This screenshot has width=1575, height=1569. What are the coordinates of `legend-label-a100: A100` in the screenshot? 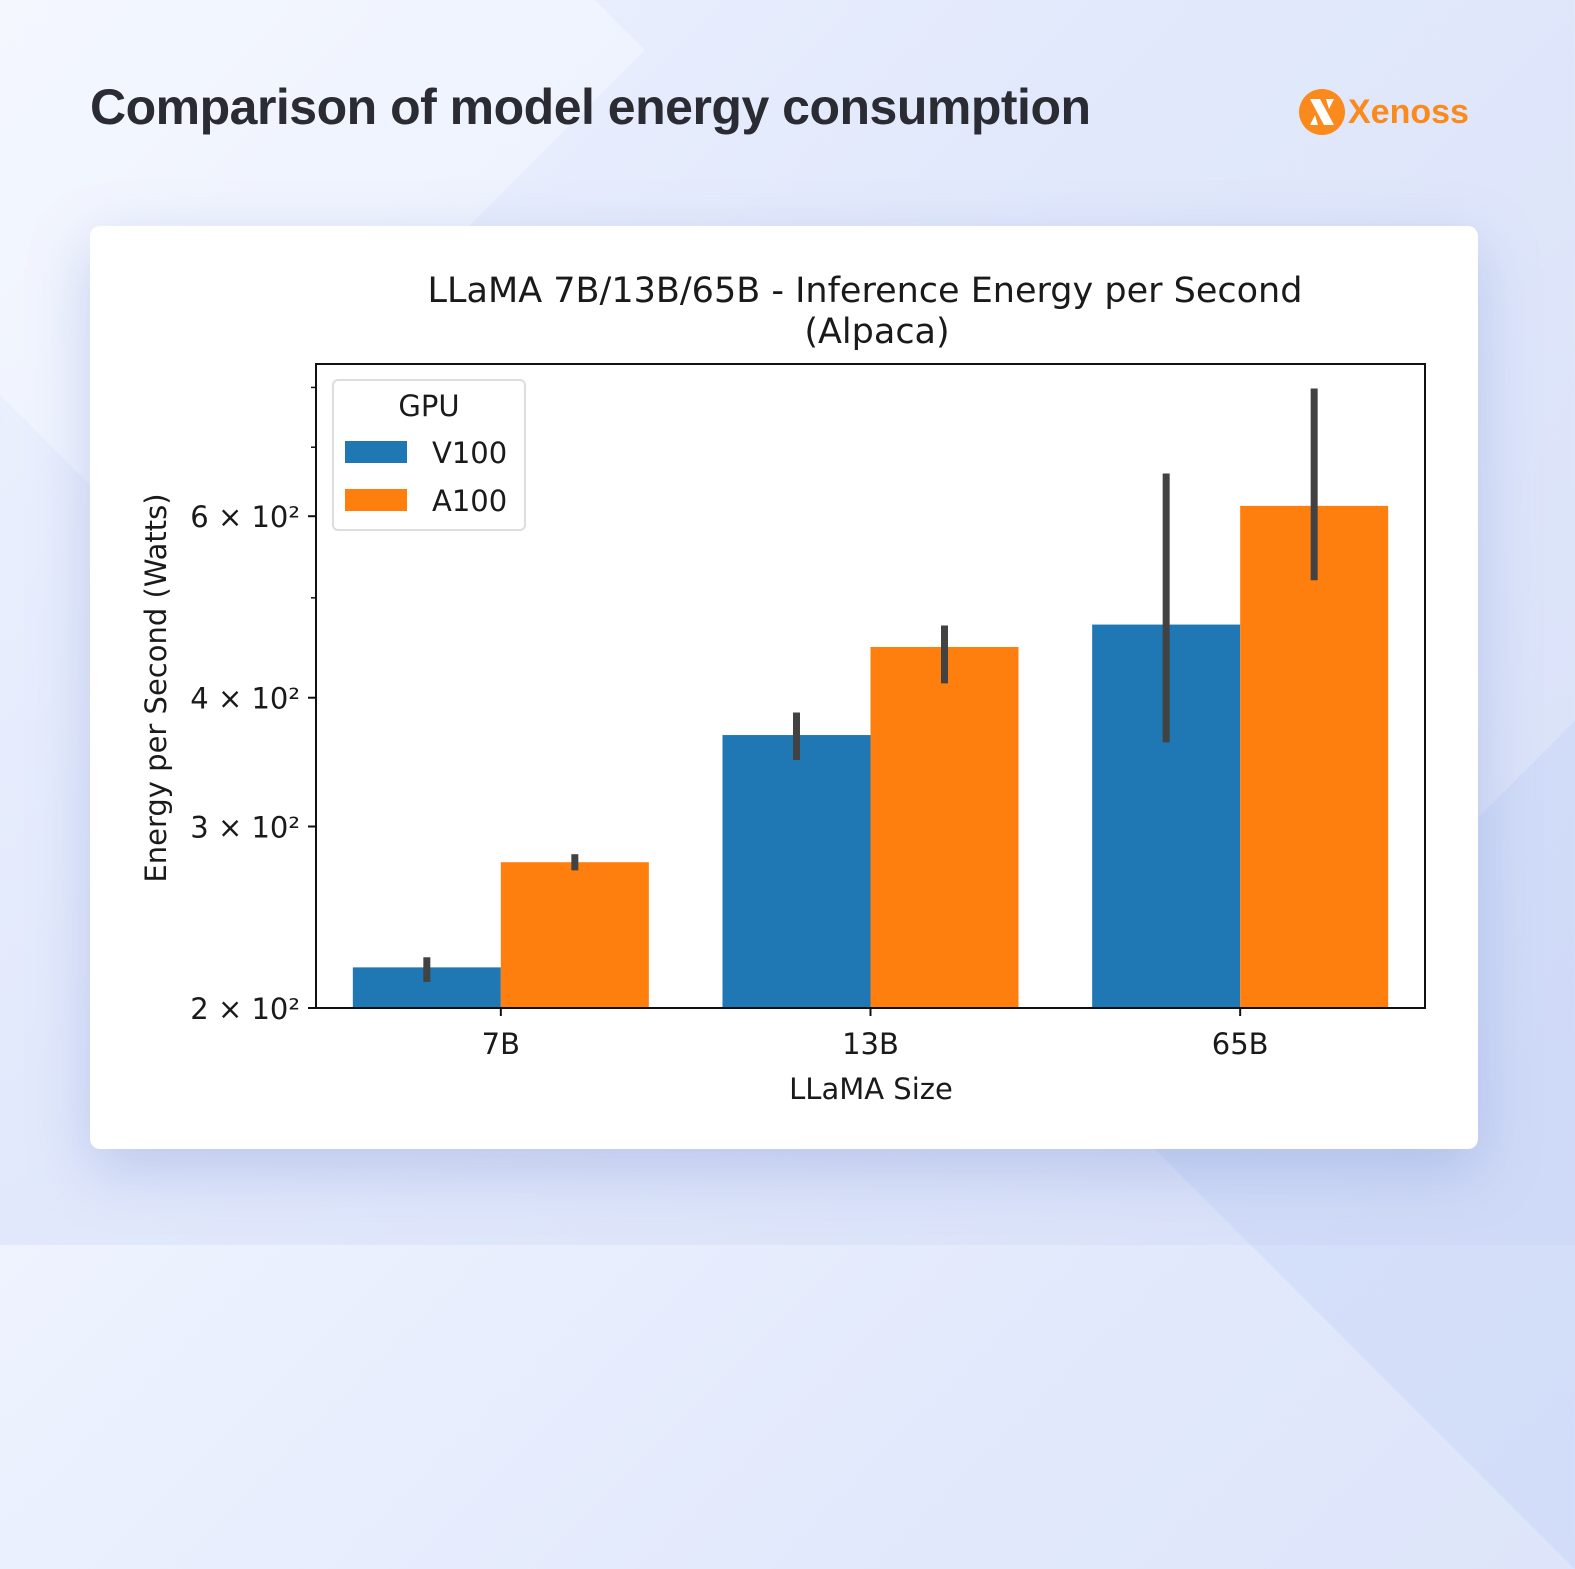 It's located at (469, 501).